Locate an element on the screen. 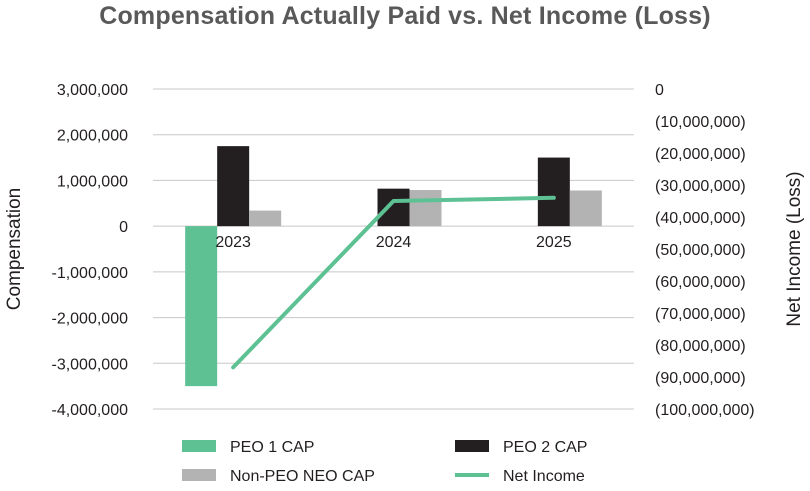 The image size is (810, 491). y2-tick-label: (40,000,000) is located at coordinates (700, 218).